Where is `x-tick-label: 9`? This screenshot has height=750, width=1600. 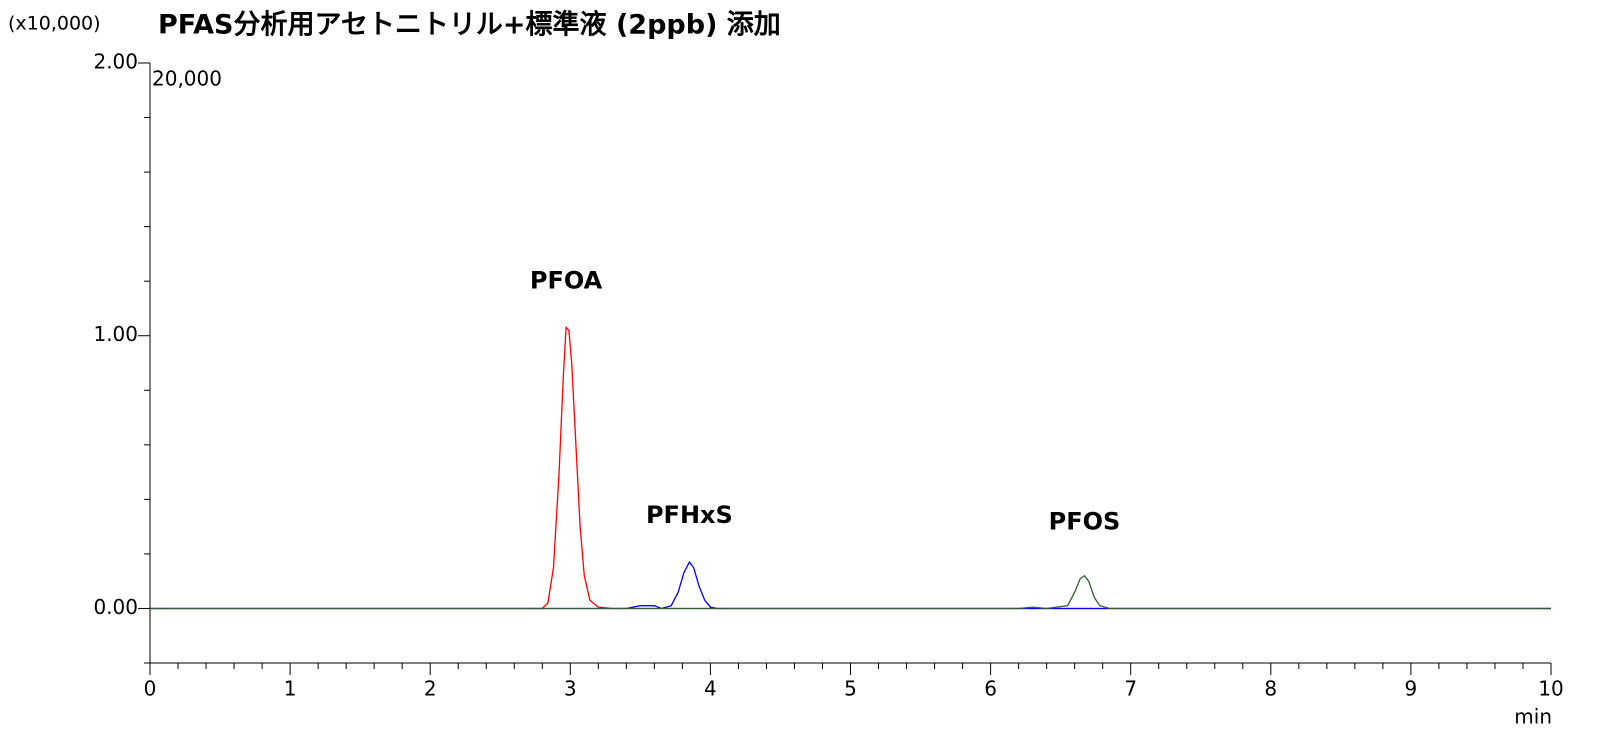 x-tick-label: 9 is located at coordinates (1411, 689).